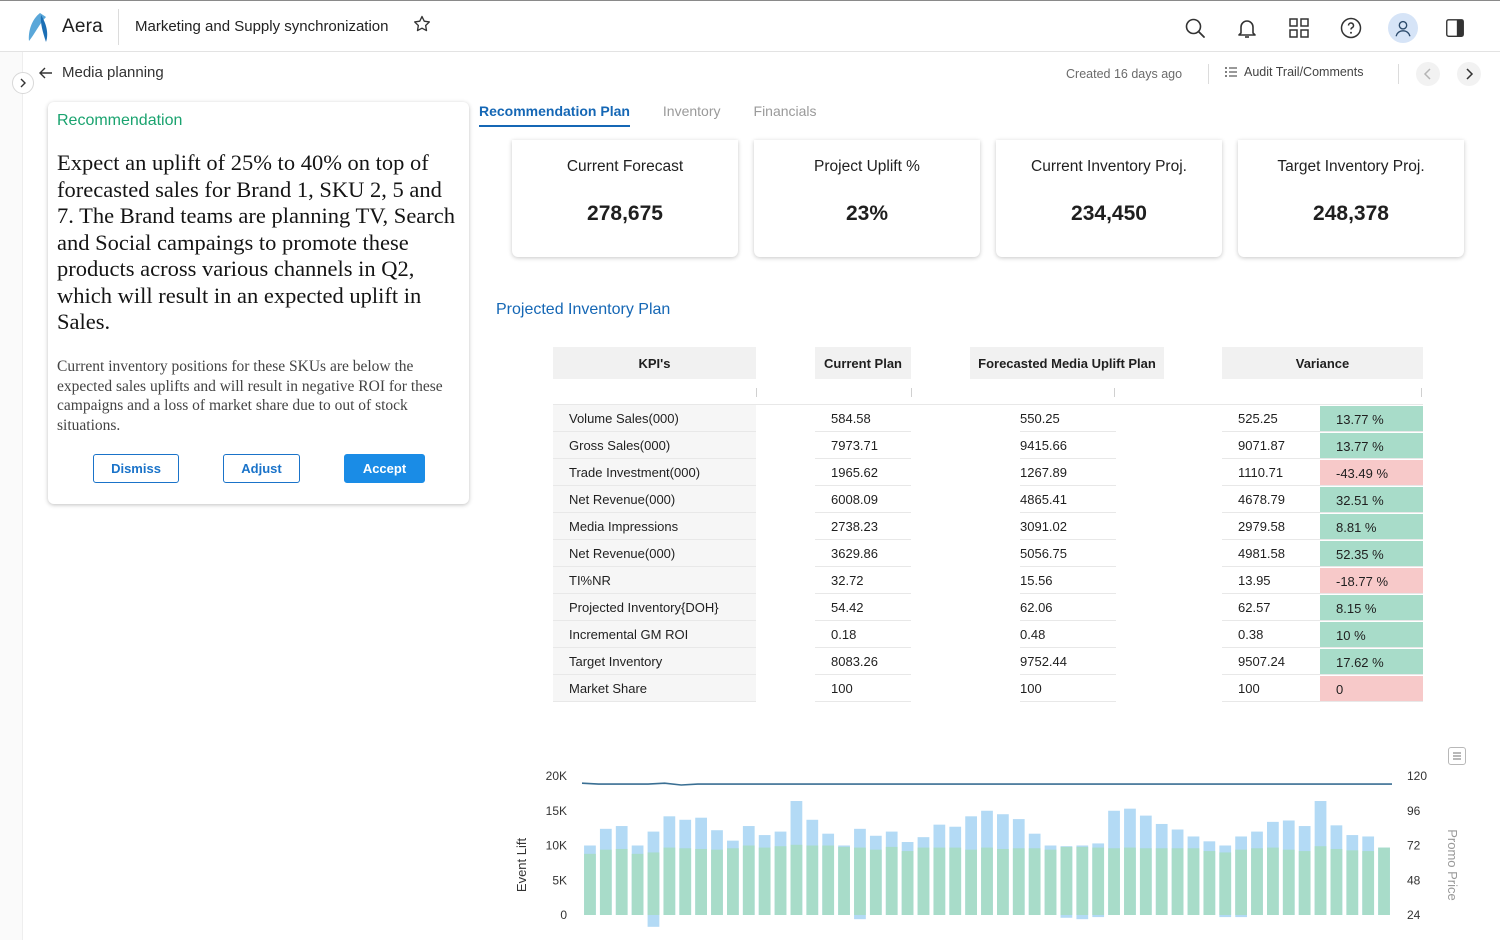 The width and height of the screenshot is (1500, 940). What do you see at coordinates (46, 73) in the screenshot?
I see `back-arrow-icon` at bounding box center [46, 73].